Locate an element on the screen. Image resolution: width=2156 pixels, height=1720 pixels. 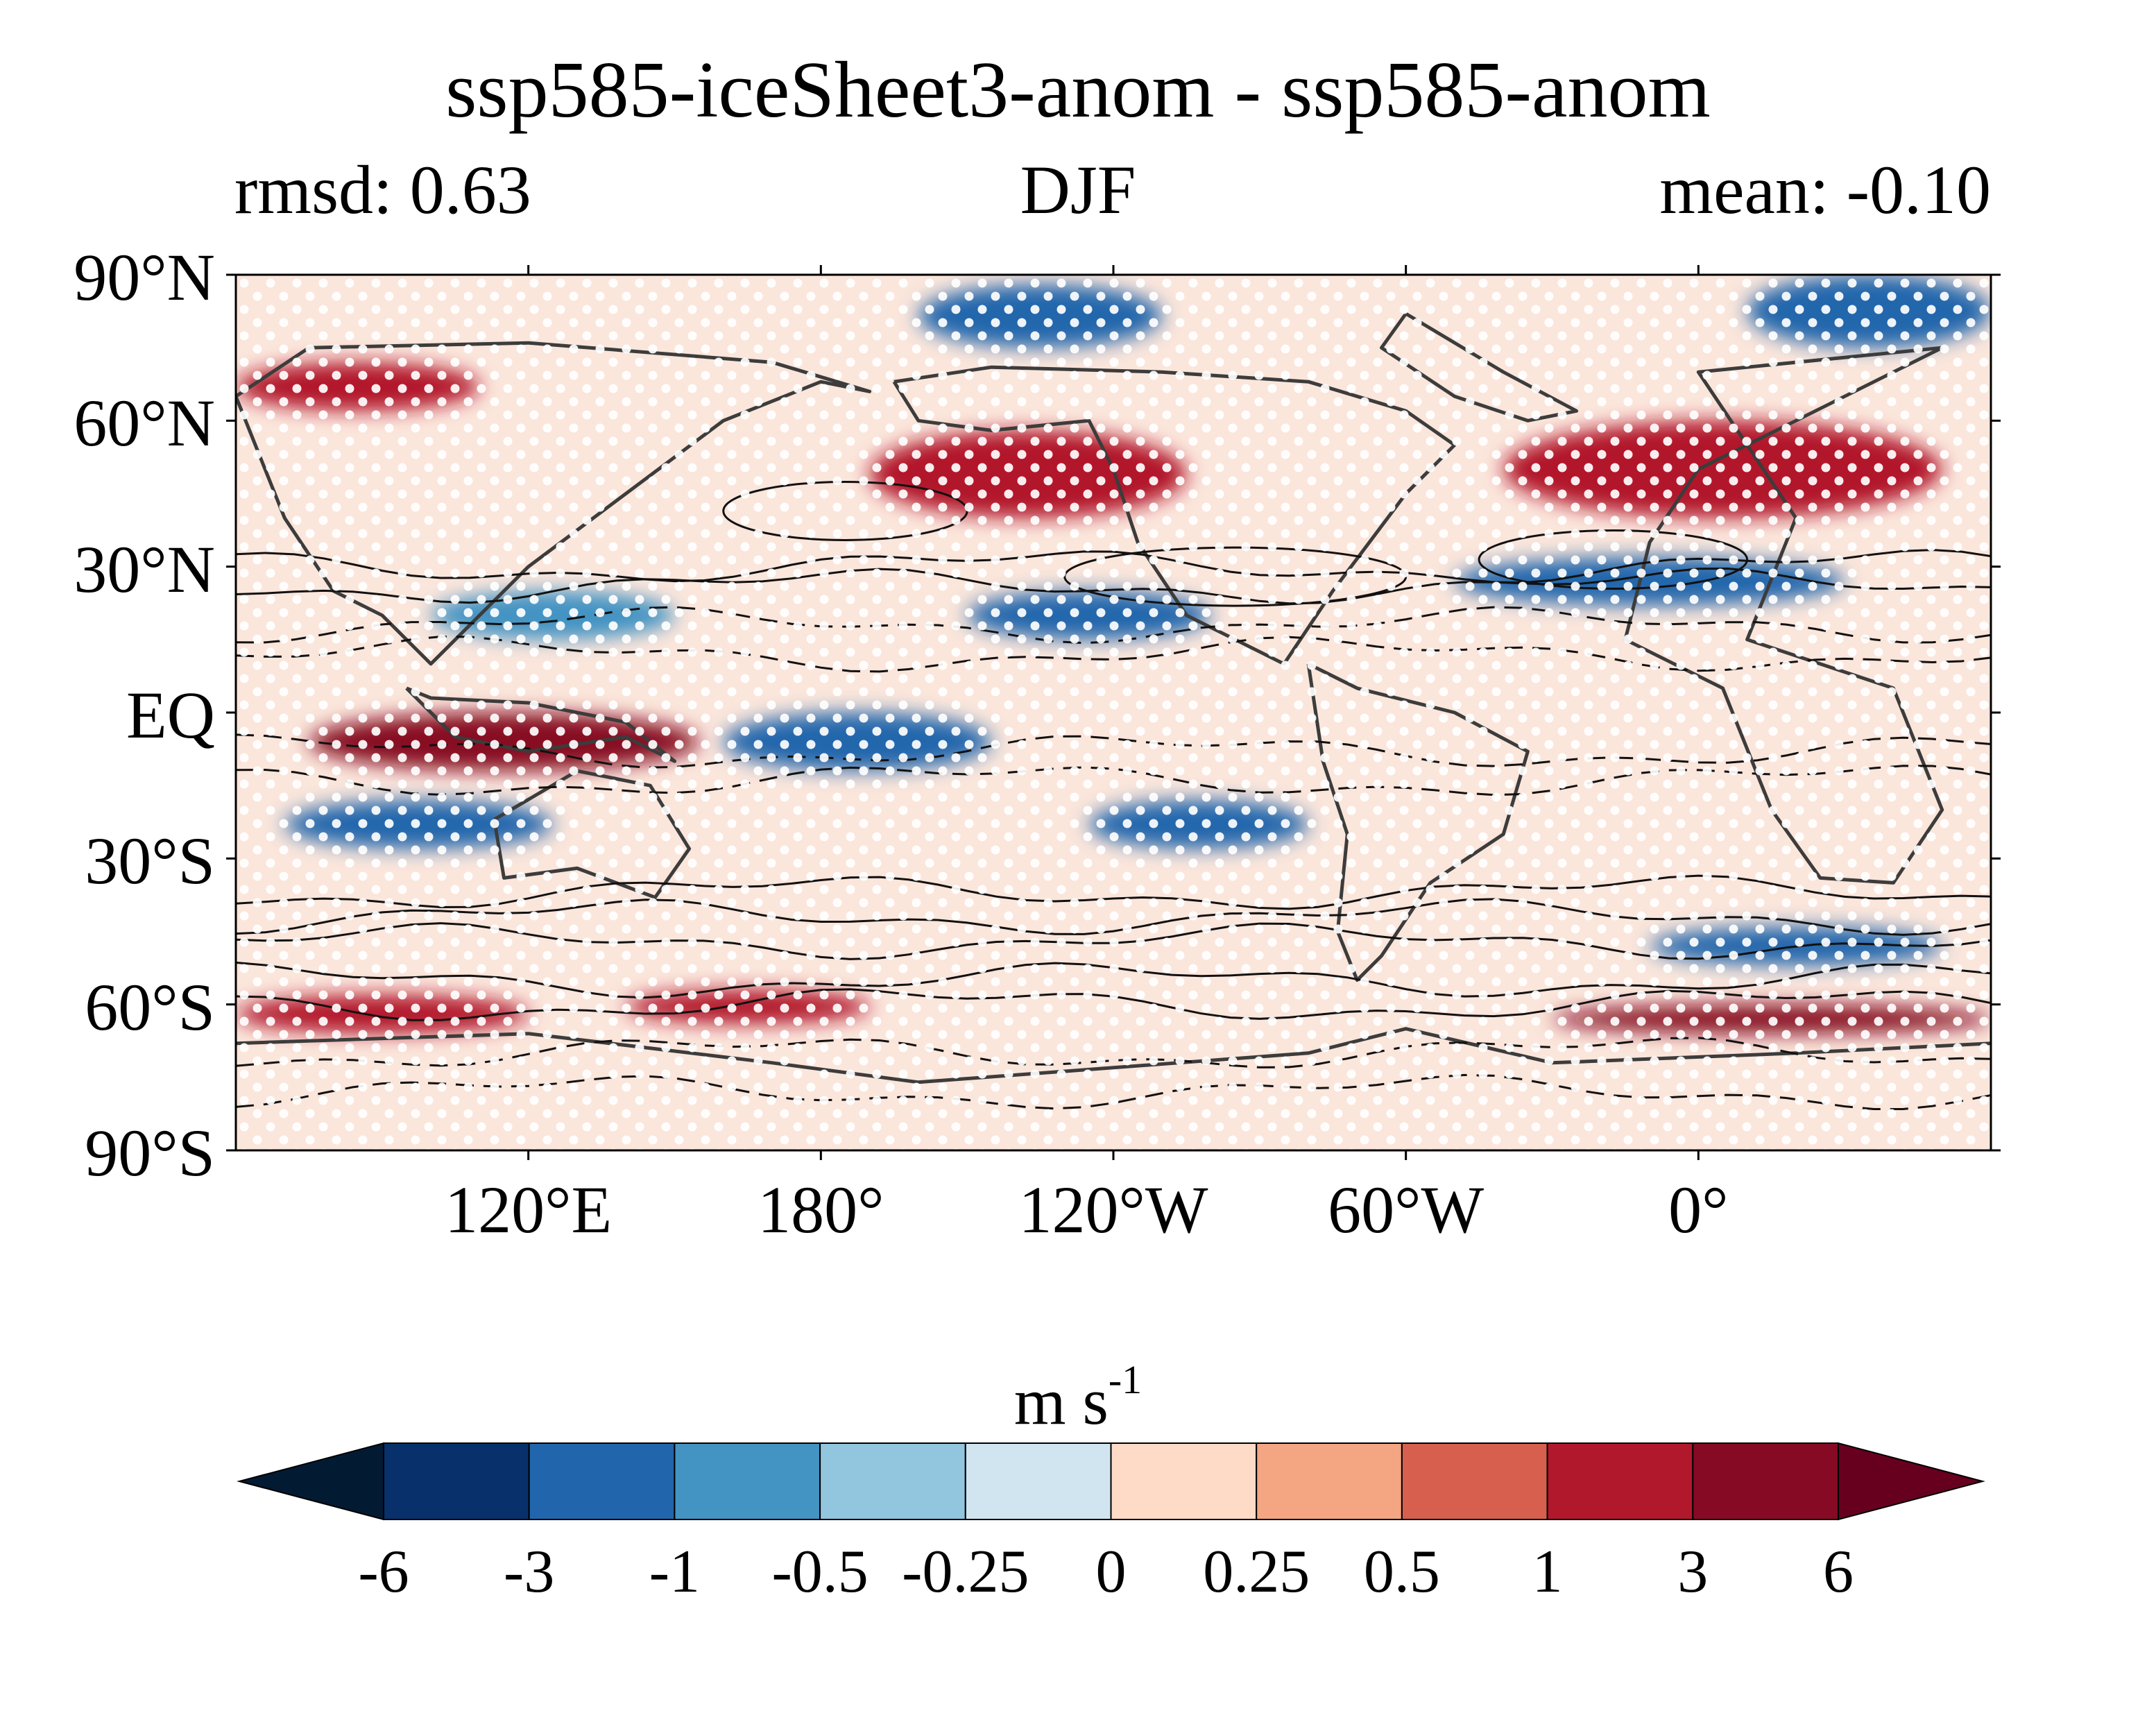
colorbar-tick-label: 0 is located at coordinates (1111, 1572).